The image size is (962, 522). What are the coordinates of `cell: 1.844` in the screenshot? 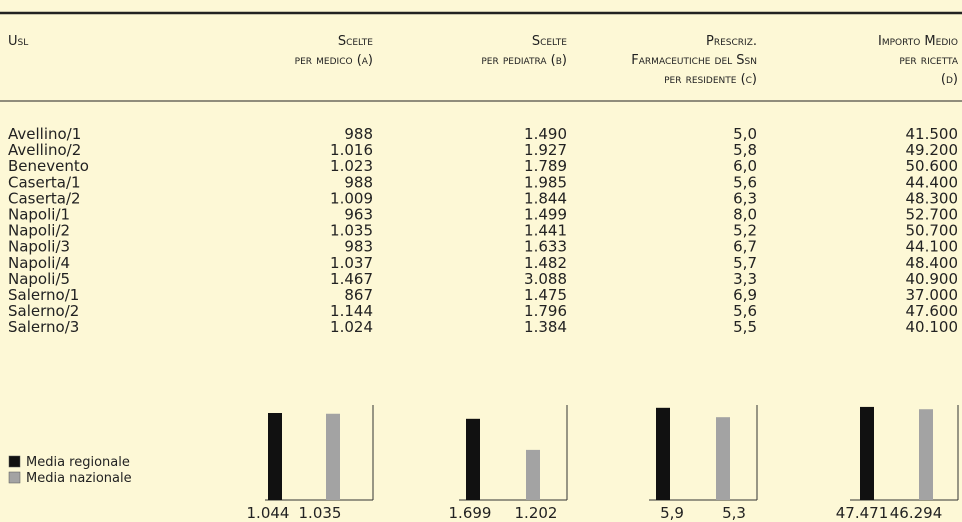 It's located at (545, 198).